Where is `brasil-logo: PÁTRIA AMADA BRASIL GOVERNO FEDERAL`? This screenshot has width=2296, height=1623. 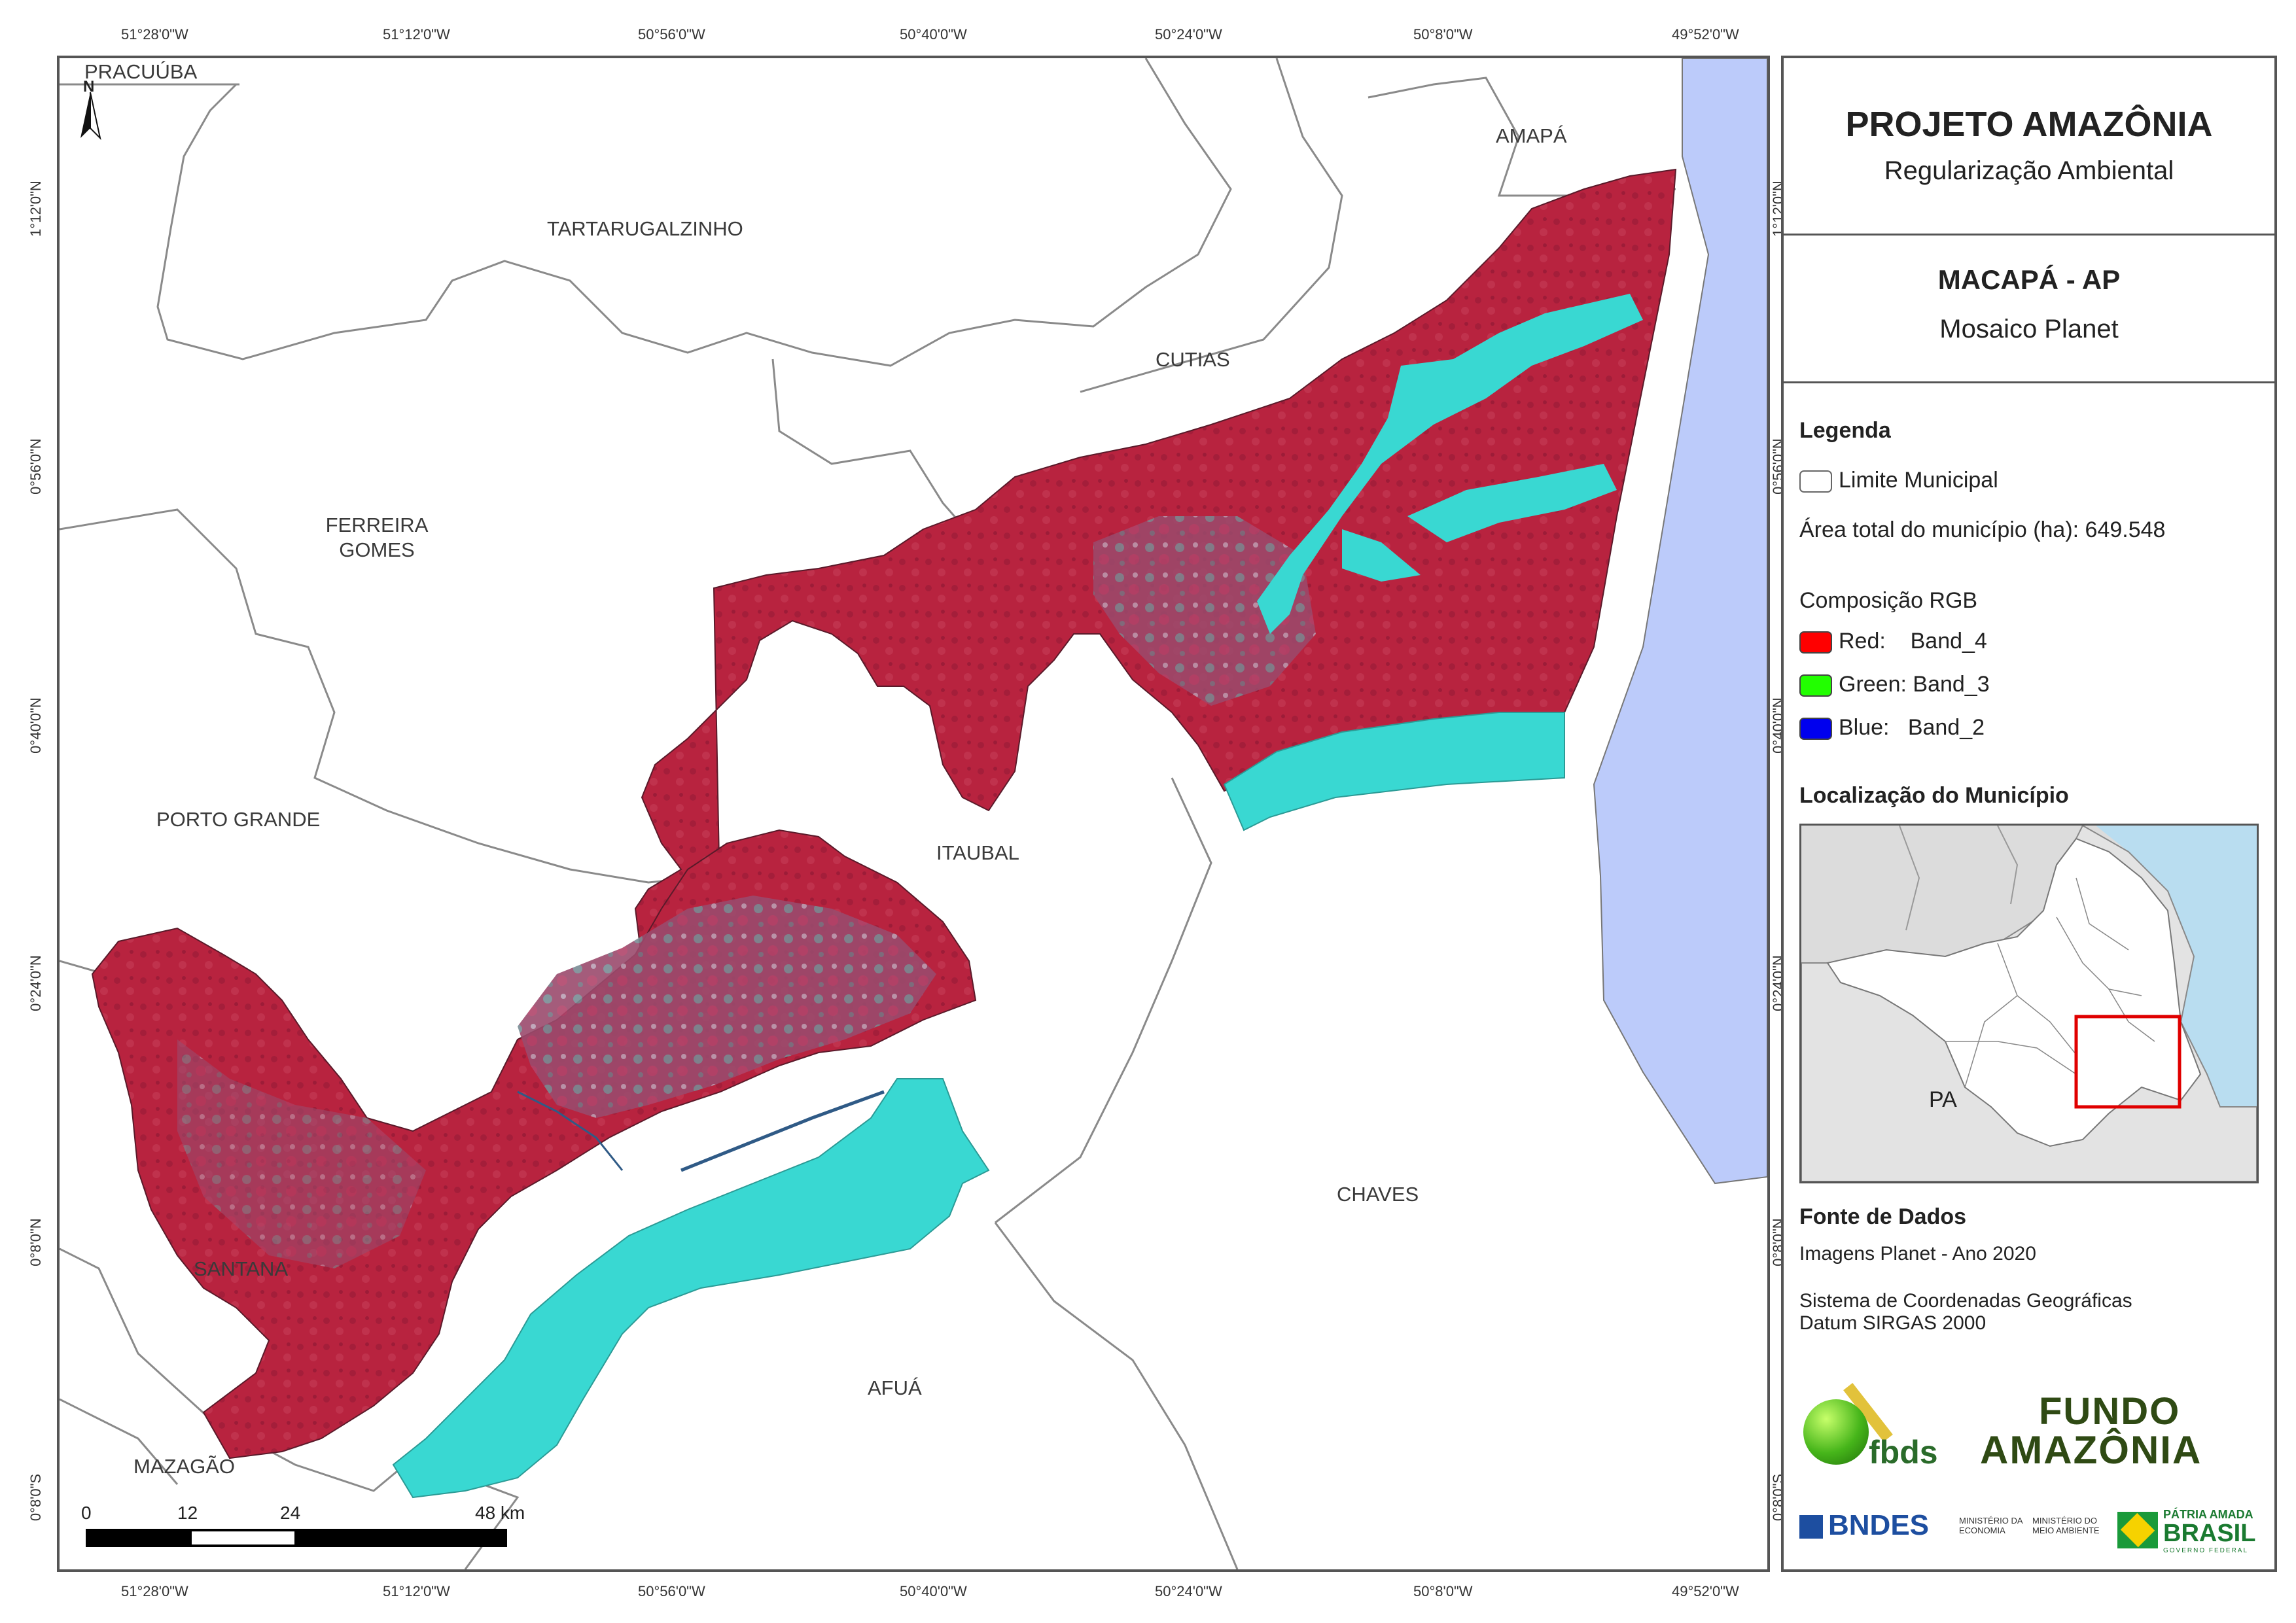
brasil-logo: PÁTRIA AMADA BRASIL GOVERNO FEDERAL is located at coordinates (2189, 1532).